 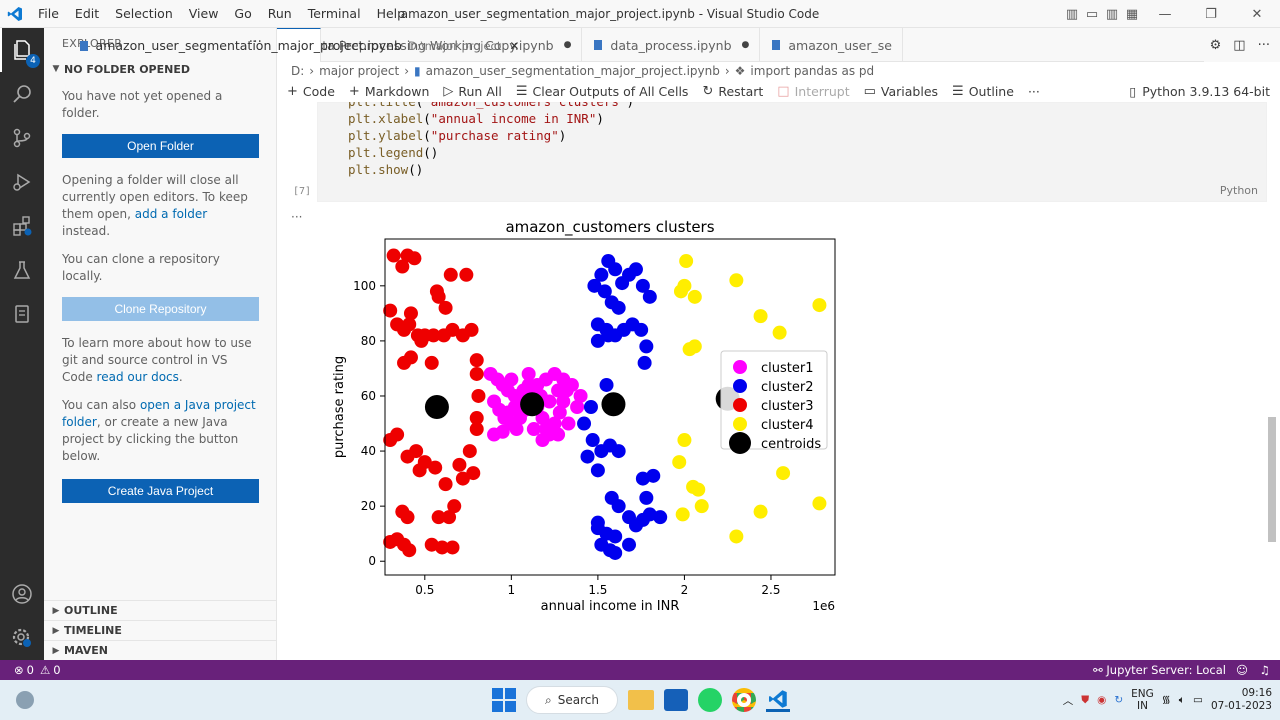 What do you see at coordinates (1211, 14) in the screenshot?
I see `restore-icon: ❐` at bounding box center [1211, 14].